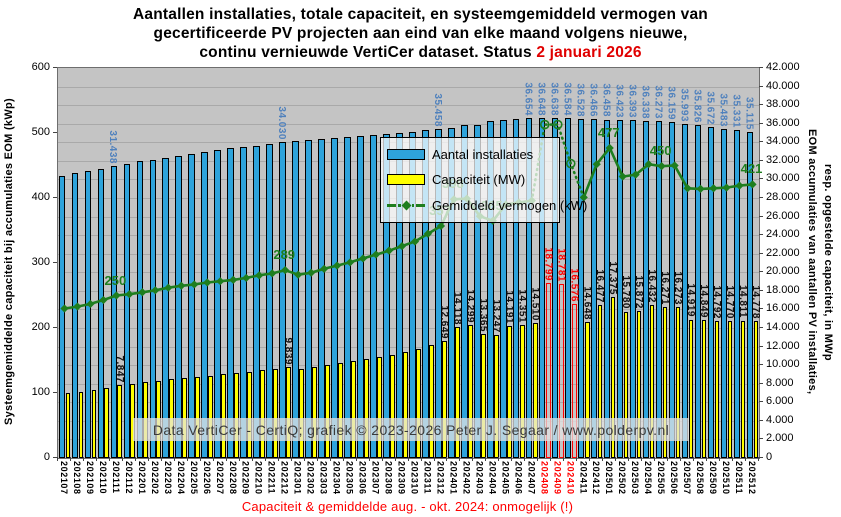 This screenshot has width=841, height=517. What do you see at coordinates (167, 478) in the screenshot?
I see `x-tick-label: 202203` at bounding box center [167, 478].